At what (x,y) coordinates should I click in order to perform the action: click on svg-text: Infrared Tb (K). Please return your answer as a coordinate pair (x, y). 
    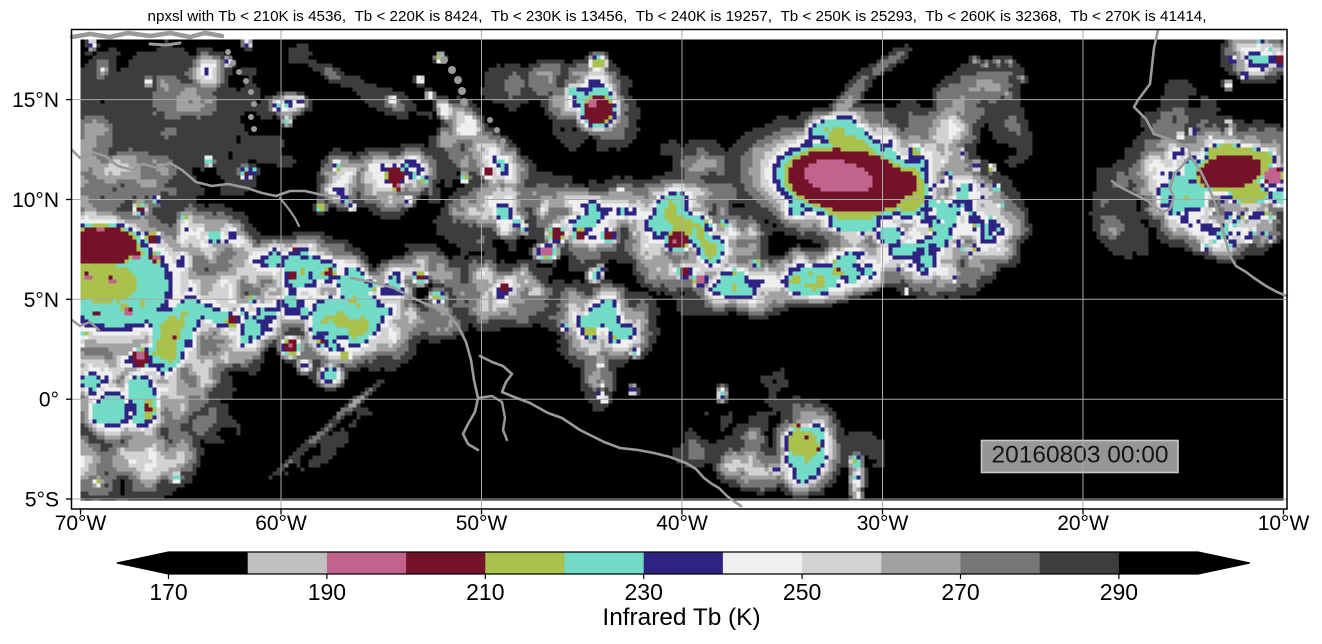
    Looking at the image, I should click on (681, 617).